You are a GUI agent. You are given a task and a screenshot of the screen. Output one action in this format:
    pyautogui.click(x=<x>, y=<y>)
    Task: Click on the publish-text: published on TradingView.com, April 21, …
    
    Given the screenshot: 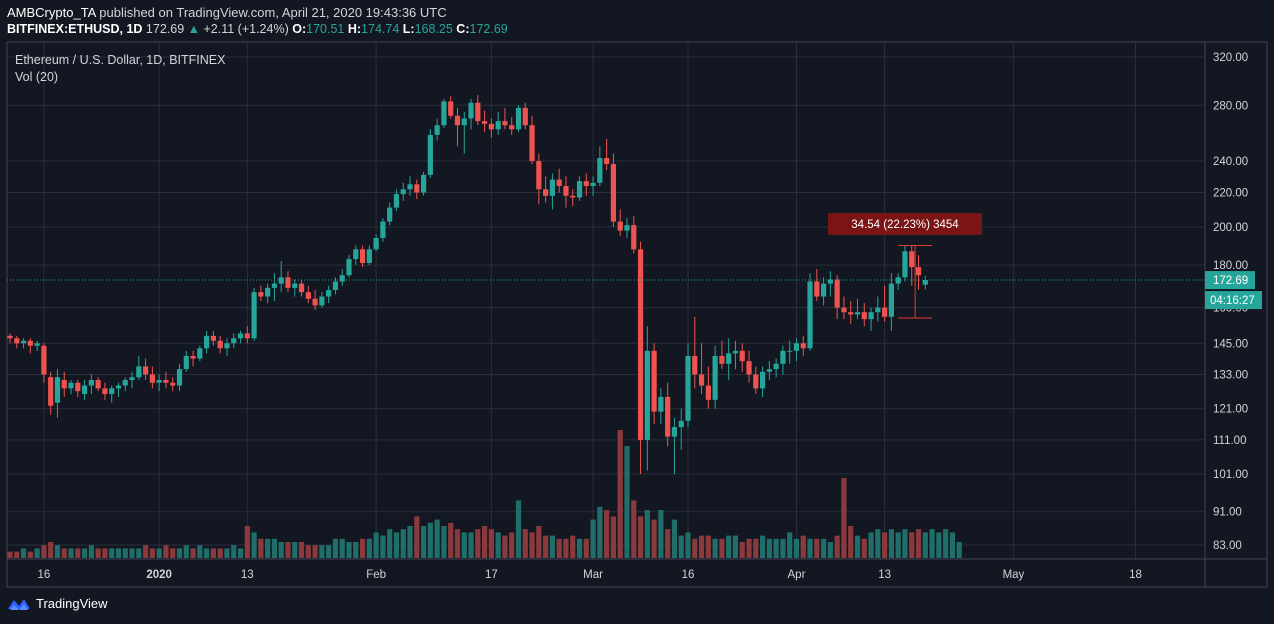 What is the action you would take?
    pyautogui.click(x=273, y=12)
    